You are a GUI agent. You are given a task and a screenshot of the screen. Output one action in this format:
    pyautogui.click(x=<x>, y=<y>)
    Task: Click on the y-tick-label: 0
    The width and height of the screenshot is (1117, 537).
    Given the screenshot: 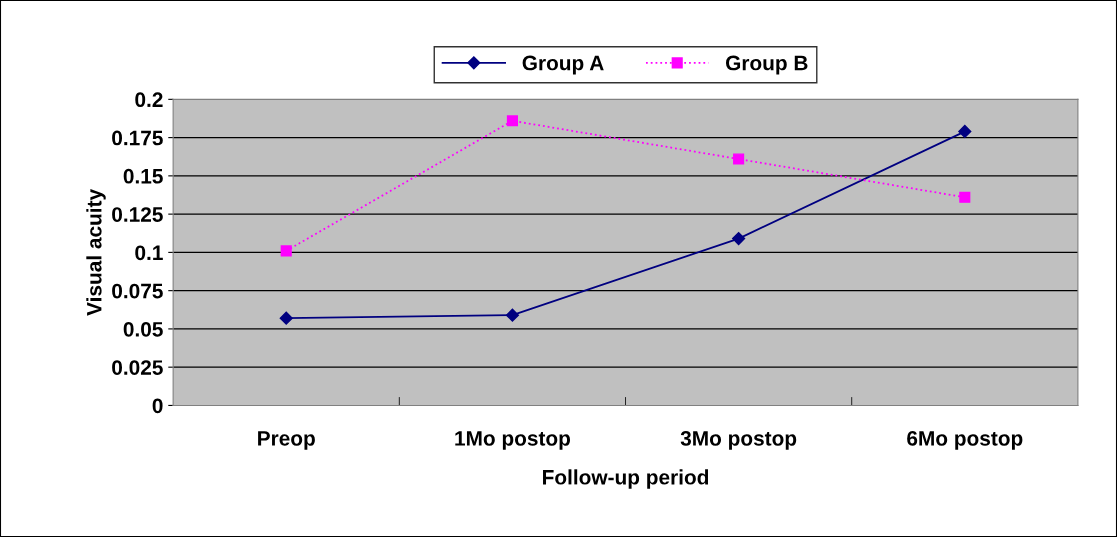 What is the action you would take?
    pyautogui.click(x=157, y=406)
    